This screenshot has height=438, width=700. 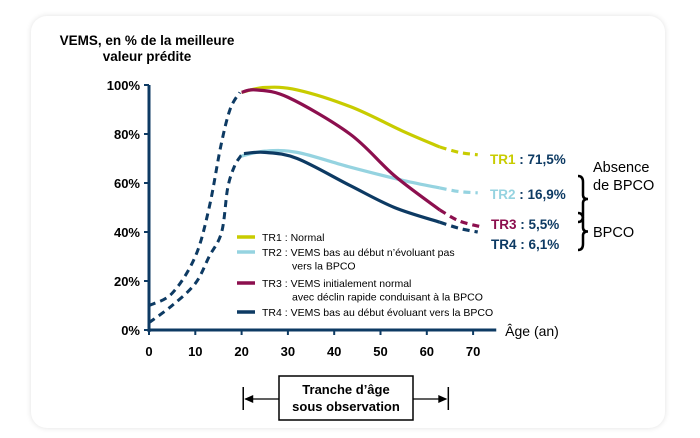 I want to click on y-axis-title-line1: VEMS, en % de la meilleure, so click(x=147, y=40).